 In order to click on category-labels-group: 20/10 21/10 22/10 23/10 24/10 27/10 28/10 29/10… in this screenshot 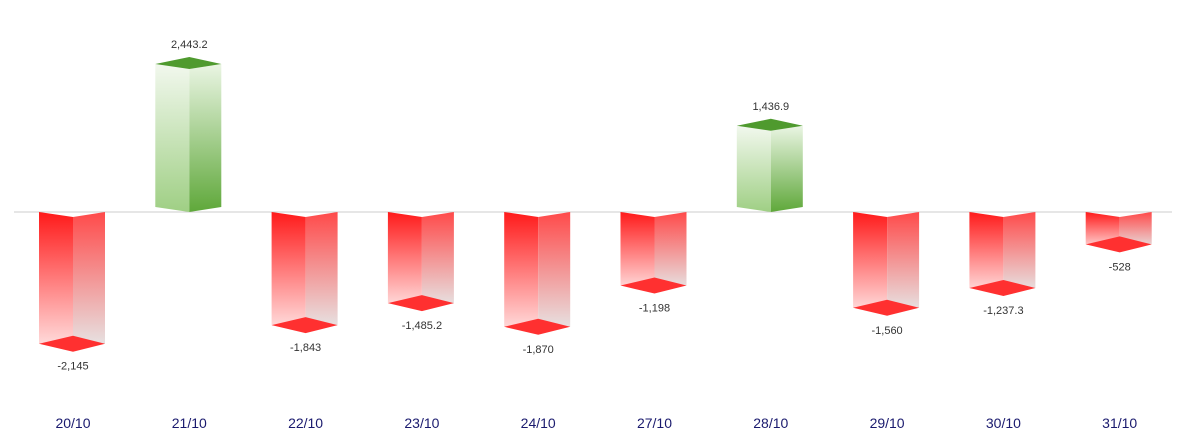, I will do `click(596, 423)`.